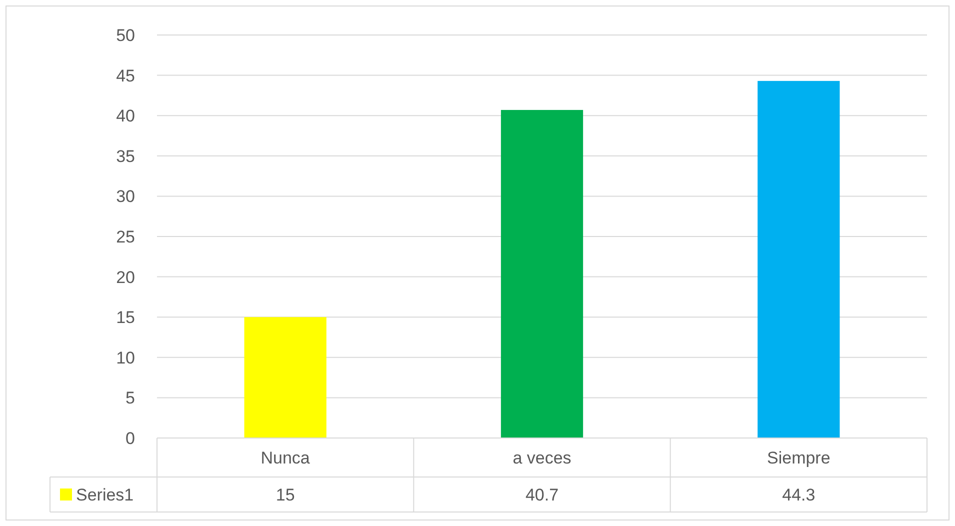  I want to click on y-tick-label: 30, so click(125, 196).